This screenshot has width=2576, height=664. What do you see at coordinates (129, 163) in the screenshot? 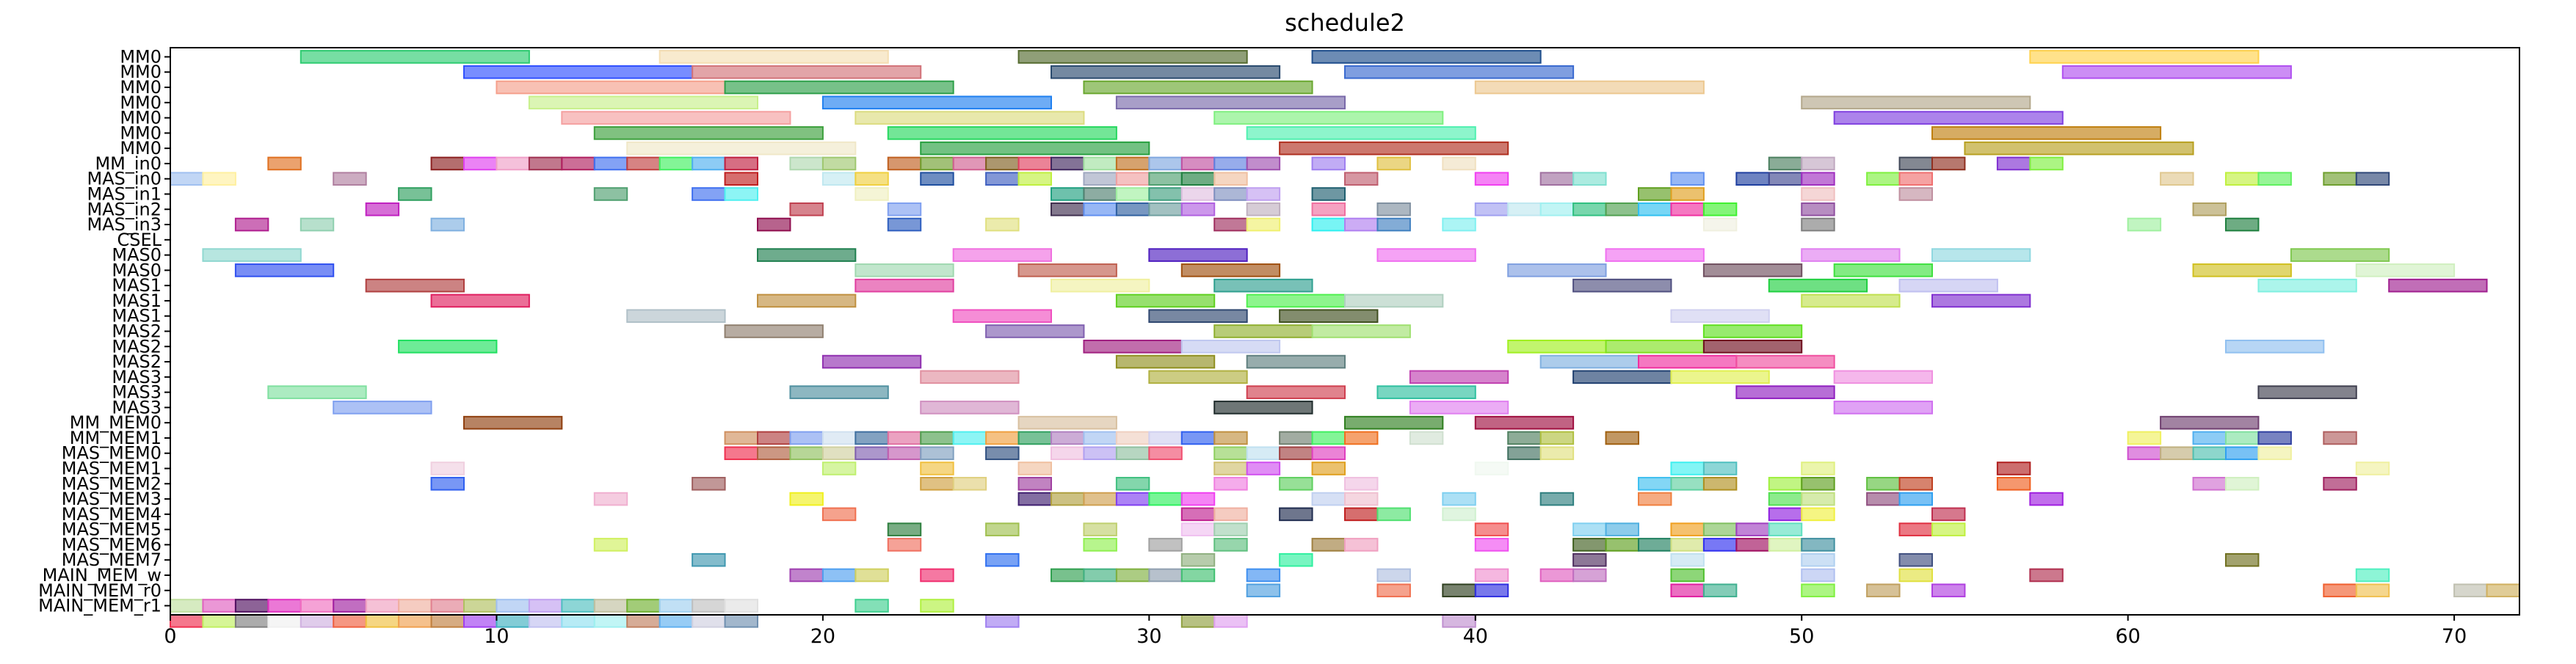
I see `y-tick-label: MM_in0` at bounding box center [129, 163].